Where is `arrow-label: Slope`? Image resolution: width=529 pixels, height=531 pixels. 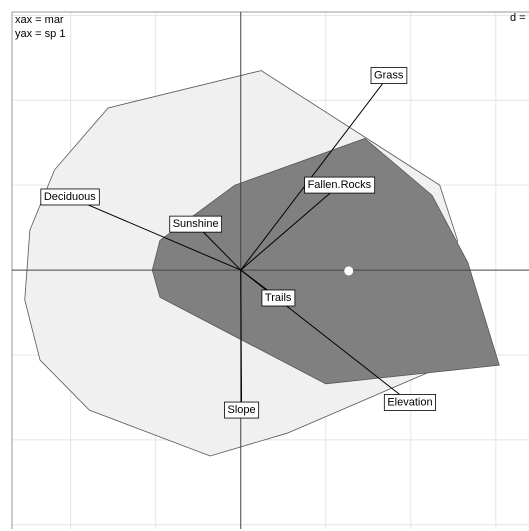 arrow-label: Slope is located at coordinates (242, 410).